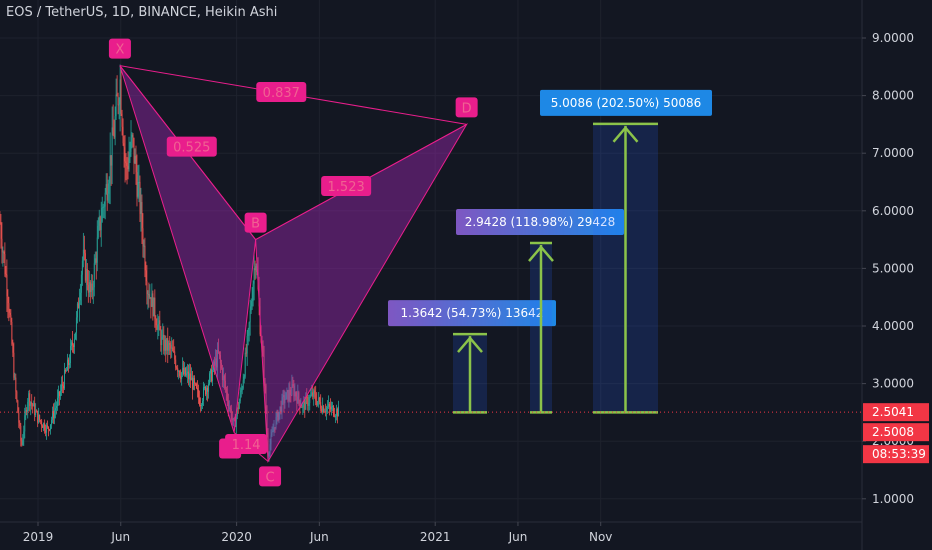 The height and width of the screenshot is (550, 932). I want to click on x-tick-label: Nov, so click(600, 537).